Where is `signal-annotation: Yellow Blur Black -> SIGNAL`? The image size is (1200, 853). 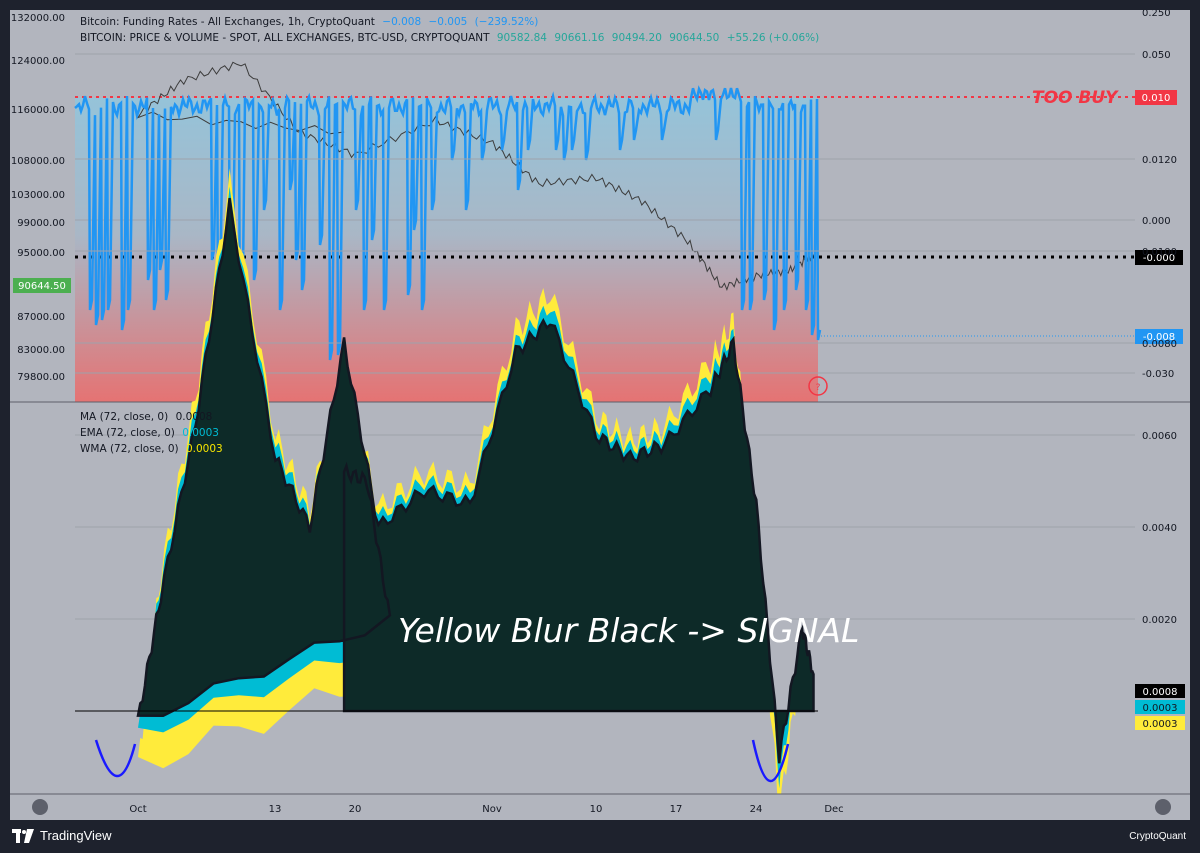 signal-annotation: Yellow Blur Black -> SIGNAL is located at coordinates (628, 630).